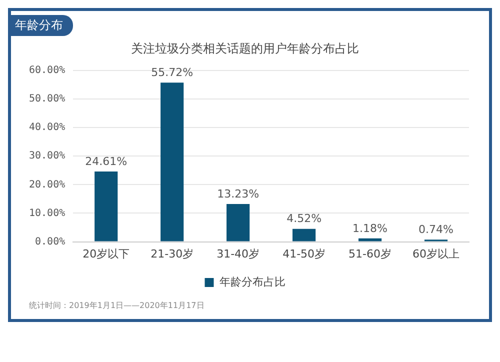 This screenshot has height=362, width=500. Describe the element at coordinates (370, 253) in the screenshot. I see `x-tick-label: 51-60岁` at that location.